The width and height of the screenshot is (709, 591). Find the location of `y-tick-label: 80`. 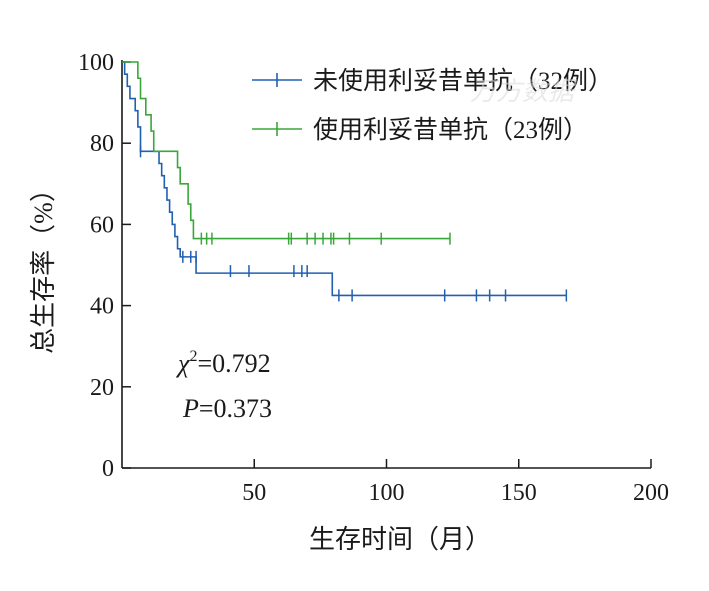

y-tick-label: 80 is located at coordinates (102, 144).